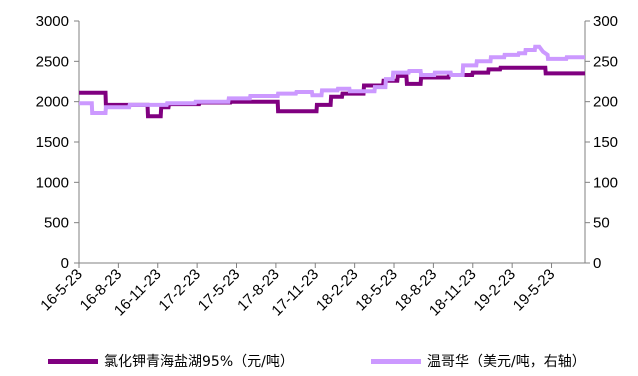  I want to click on y-right-tick-label: 300, so click(605, 21).